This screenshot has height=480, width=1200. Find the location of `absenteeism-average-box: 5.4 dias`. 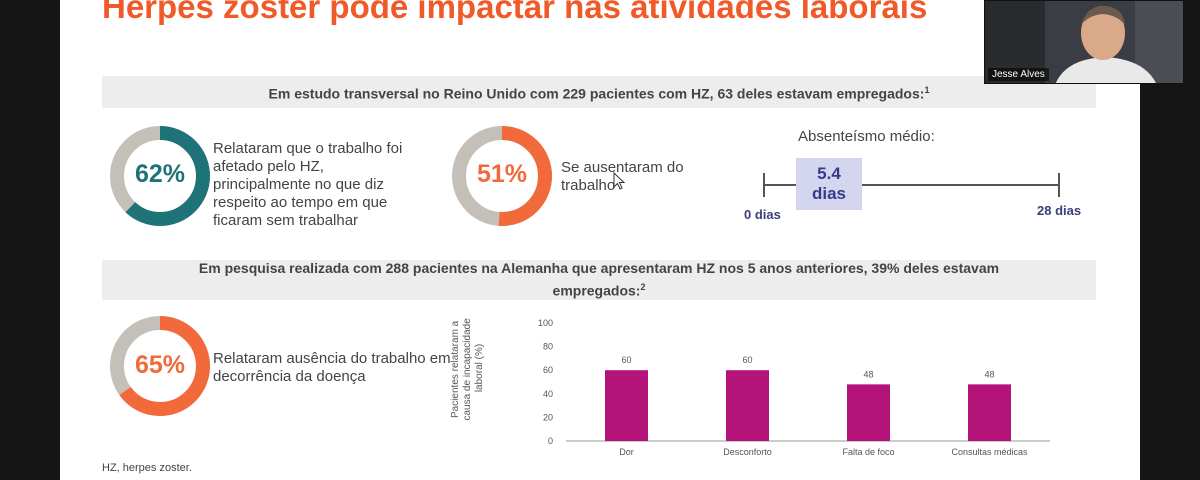

absenteeism-average-box: 5.4 dias is located at coordinates (829, 184).